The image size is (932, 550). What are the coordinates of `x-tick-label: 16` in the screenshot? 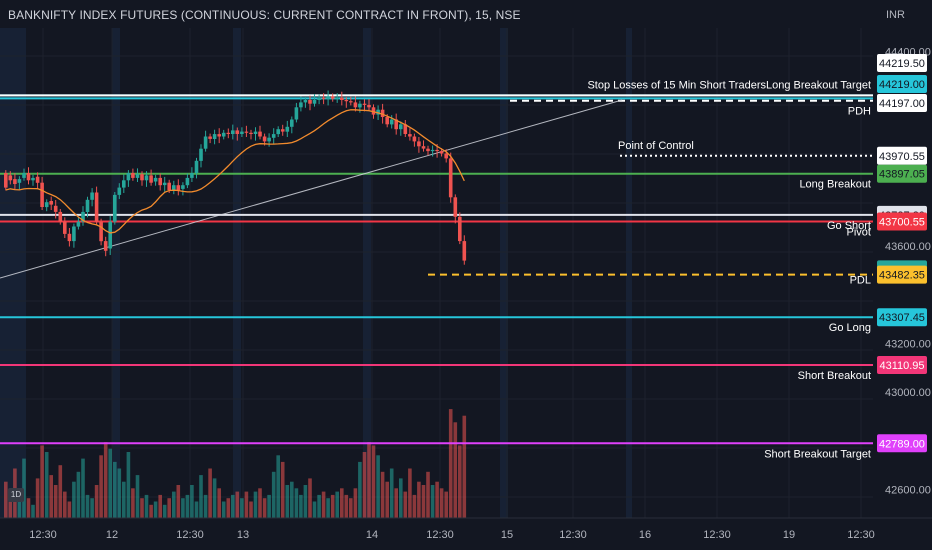 It's located at (645, 535).